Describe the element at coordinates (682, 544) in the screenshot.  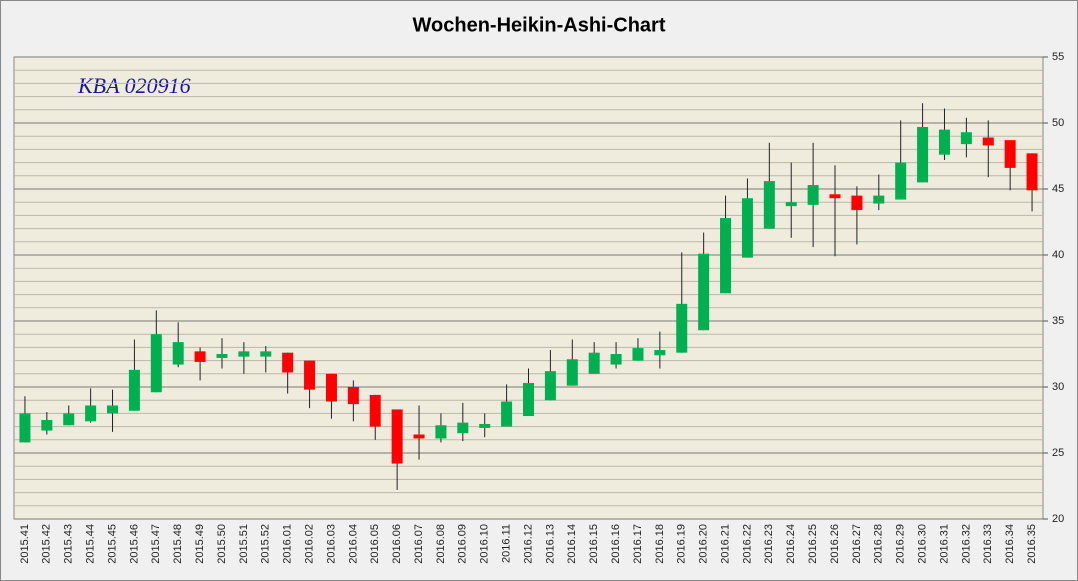
I see `x-tick-label: 2016.19` at that location.